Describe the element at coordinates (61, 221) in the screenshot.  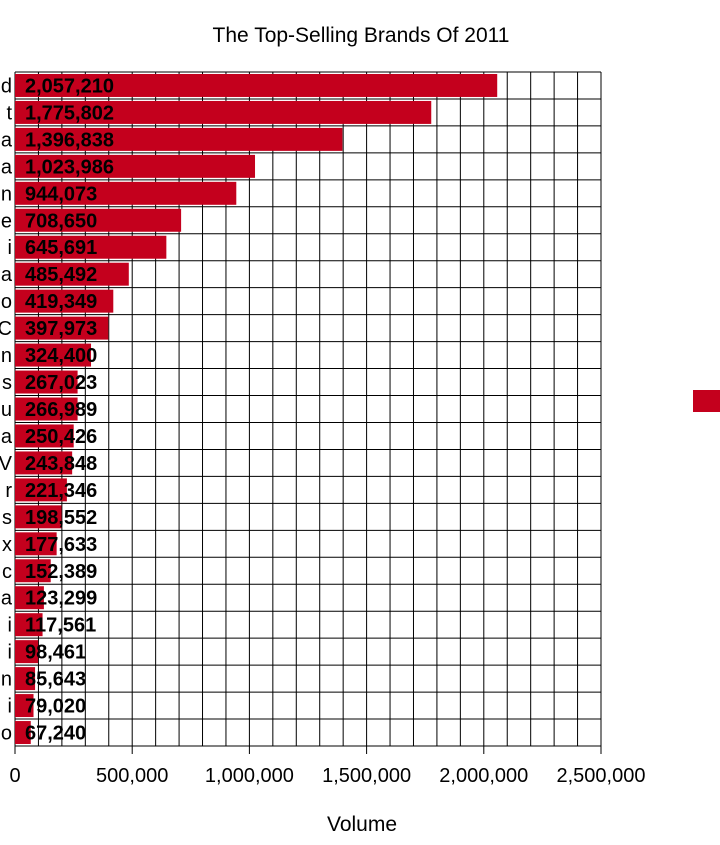
I see `data-label: 708,650` at that location.